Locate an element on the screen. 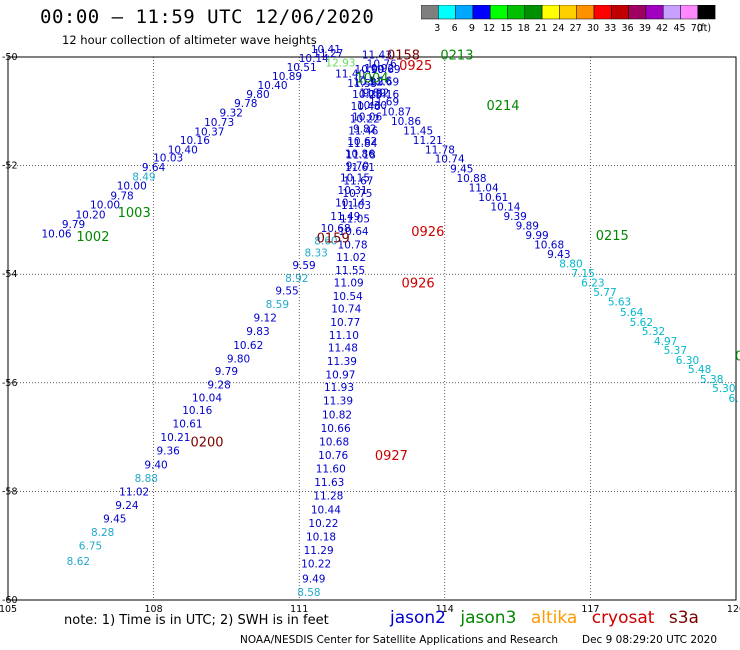 Image resolution: width=740 pixels, height=650 pixels. wave-height-label: 11.67 is located at coordinates (358, 181).